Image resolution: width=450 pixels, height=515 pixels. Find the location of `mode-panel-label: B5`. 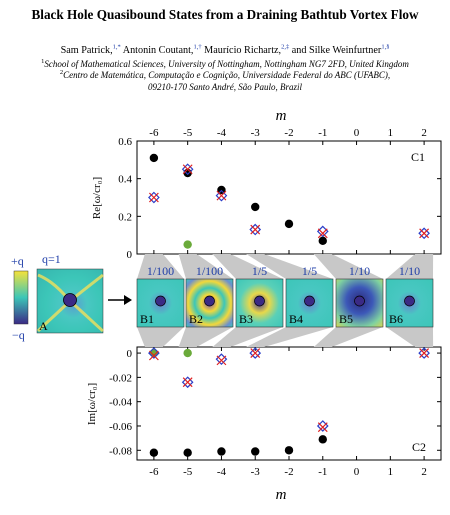

mode-panel-label: B5 is located at coordinates (346, 319).